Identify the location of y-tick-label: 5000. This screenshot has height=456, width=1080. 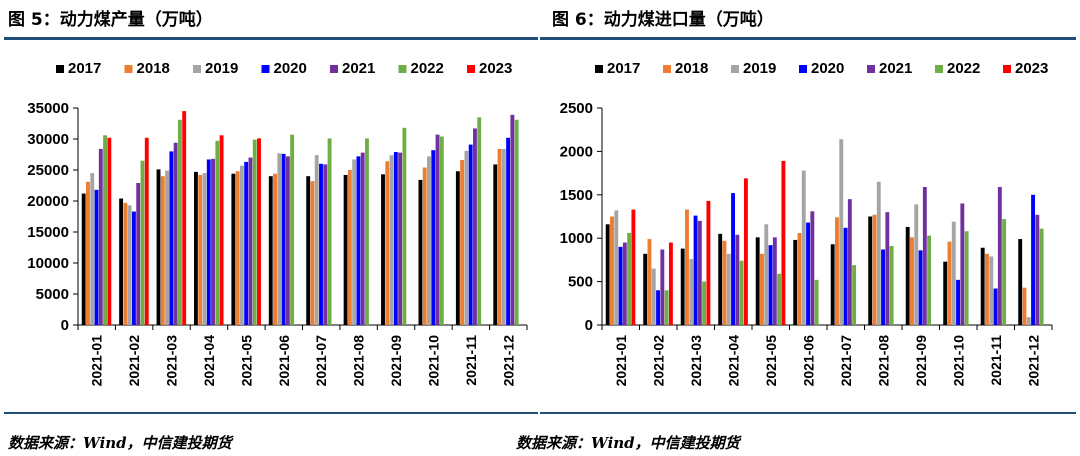
(52, 294).